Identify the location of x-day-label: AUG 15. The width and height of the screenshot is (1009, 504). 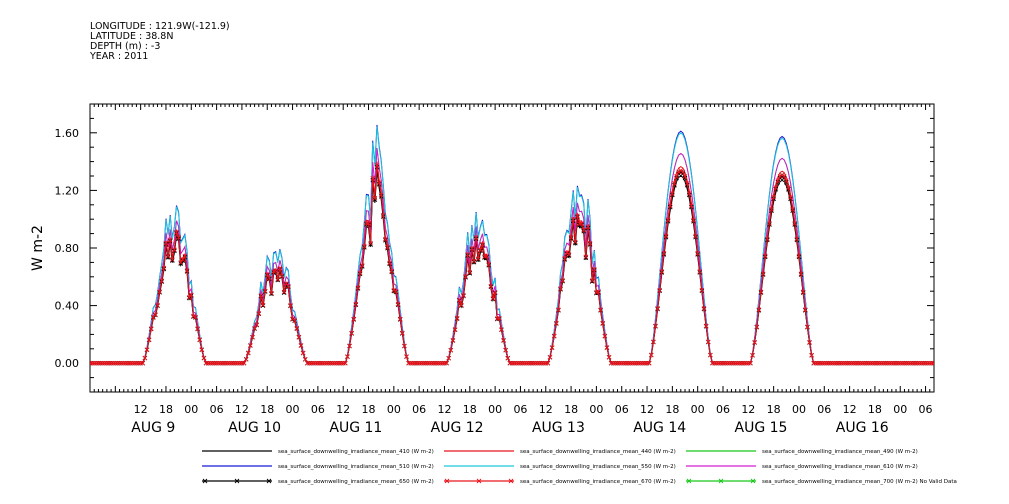
(761, 428).